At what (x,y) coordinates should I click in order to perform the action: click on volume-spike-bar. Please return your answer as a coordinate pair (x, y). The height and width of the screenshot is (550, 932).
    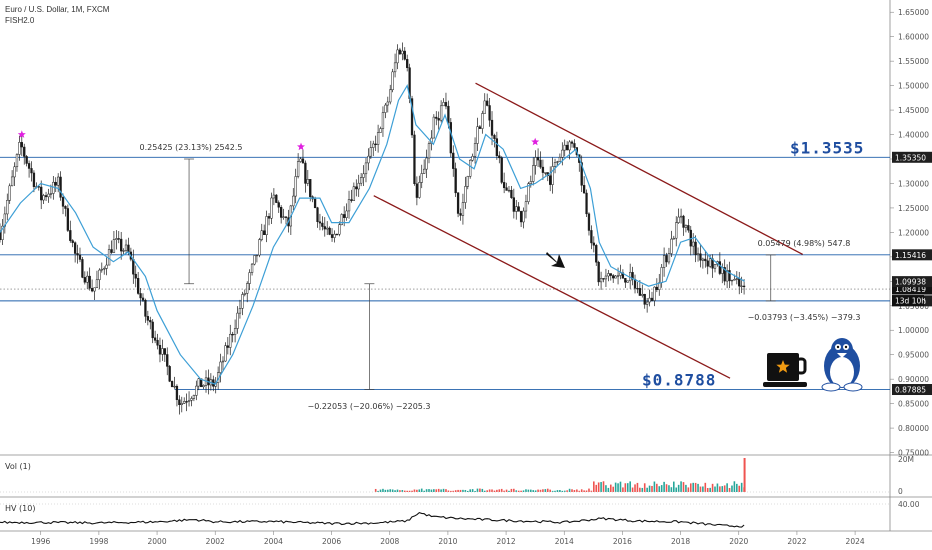
    Looking at the image, I should click on (744, 475).